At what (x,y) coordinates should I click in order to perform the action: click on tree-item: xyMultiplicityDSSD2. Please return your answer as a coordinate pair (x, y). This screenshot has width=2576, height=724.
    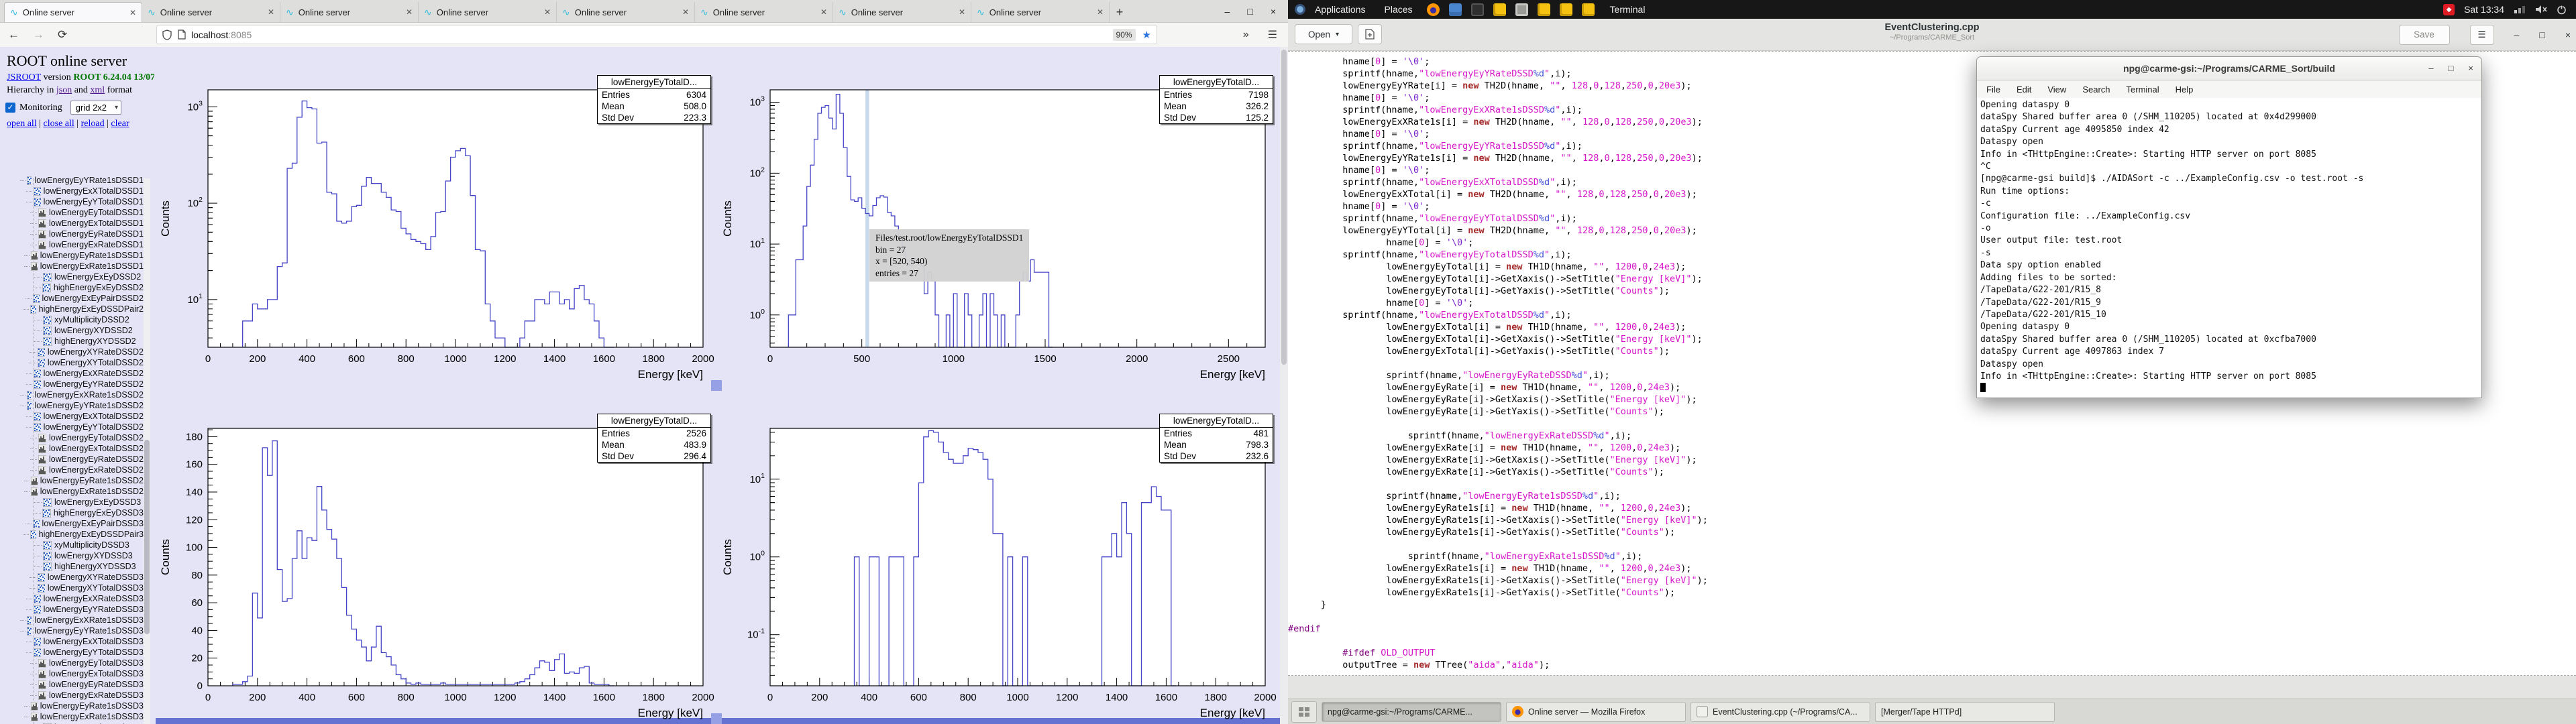
    Looking at the image, I should click on (72, 319).